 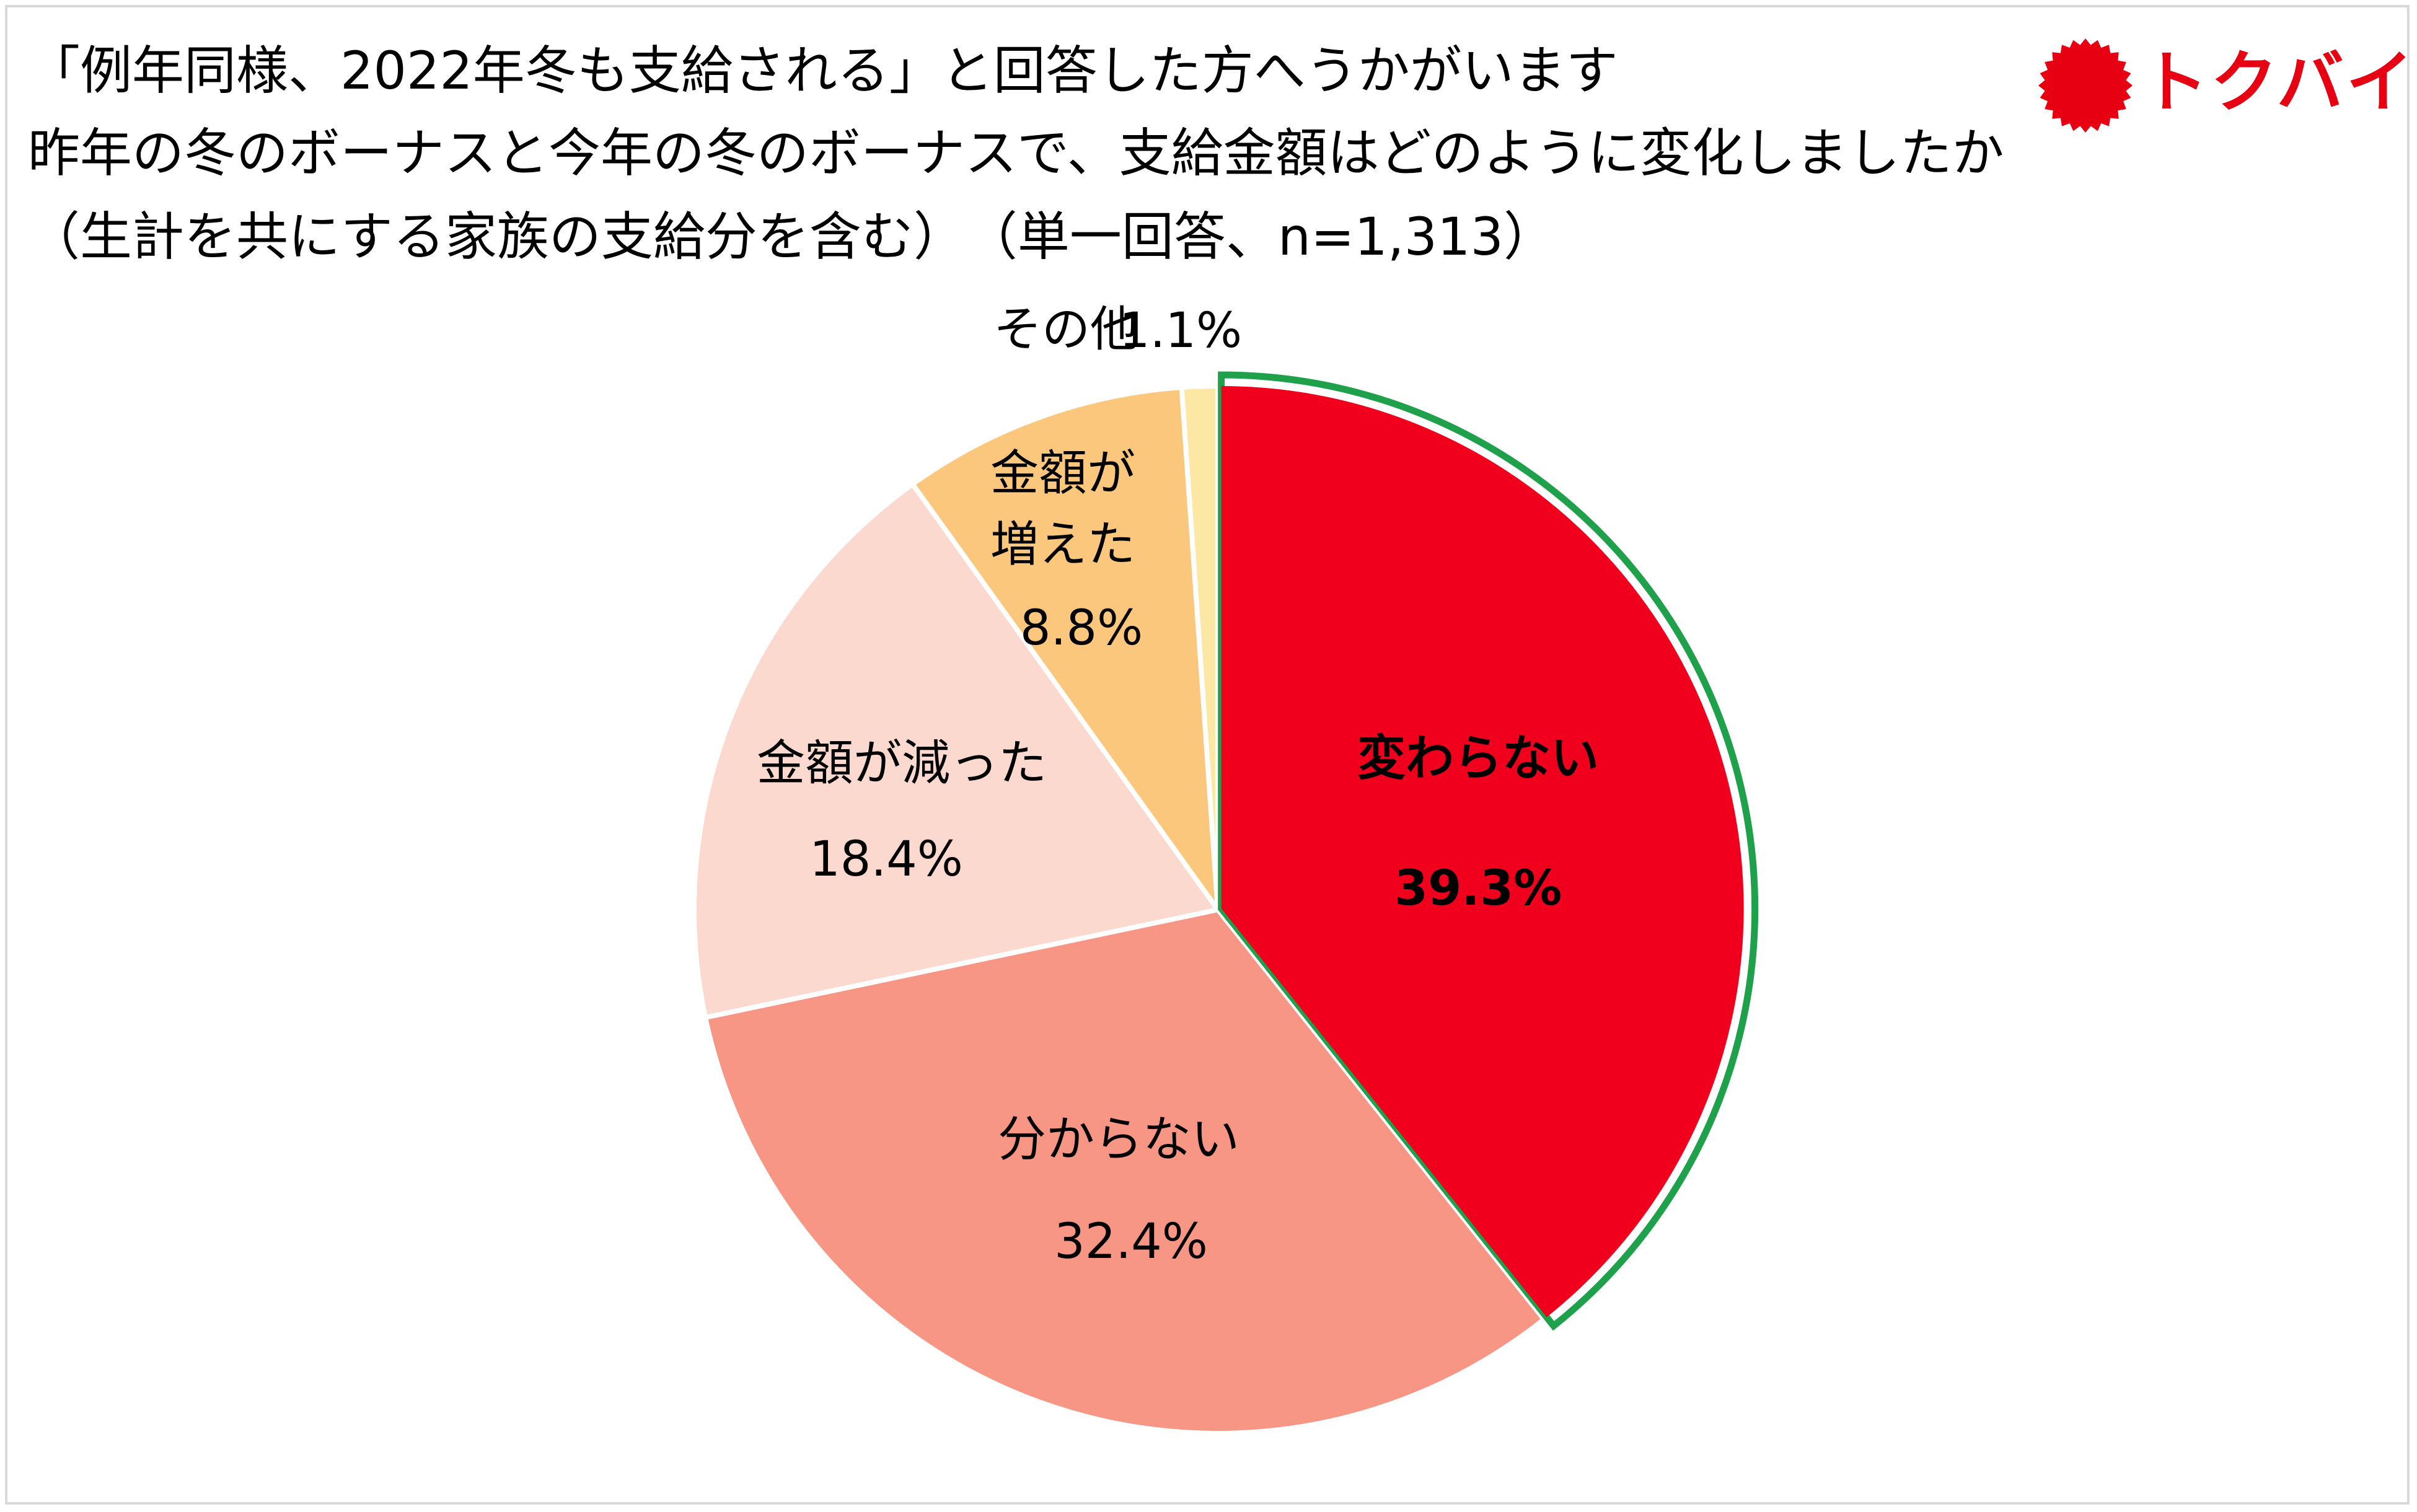 I want to click on logo-text: トクバイ, so click(x=2278, y=82).